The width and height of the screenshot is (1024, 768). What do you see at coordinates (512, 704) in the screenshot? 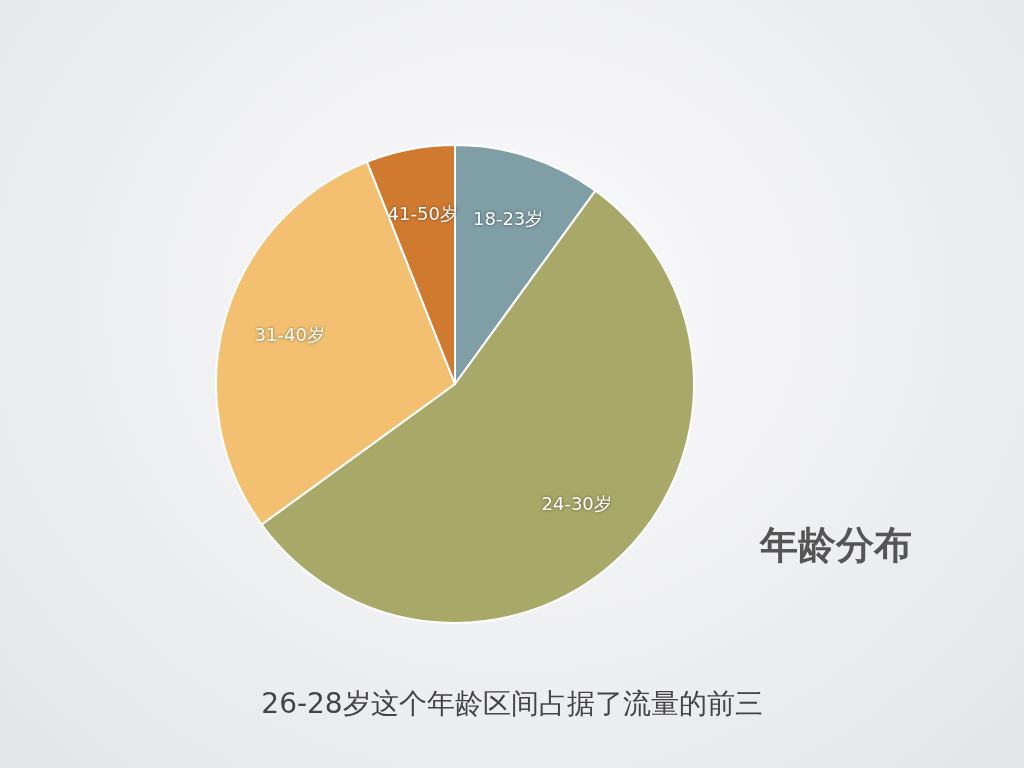
I see `text: 26-28岁这个年龄区间占据了流量的前三` at bounding box center [512, 704].